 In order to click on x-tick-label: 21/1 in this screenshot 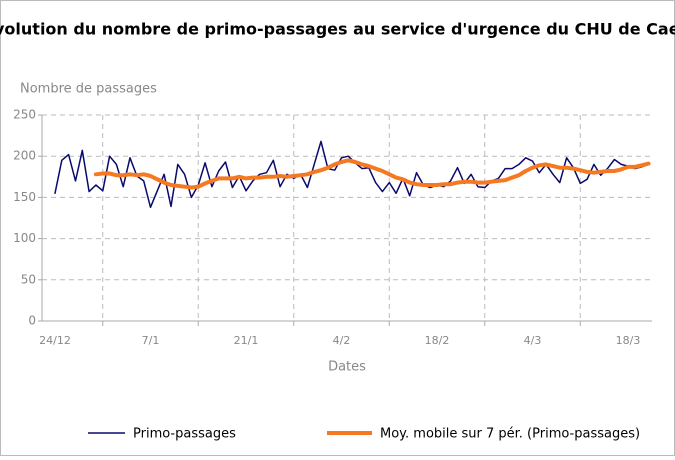, I will do `click(246, 340)`.